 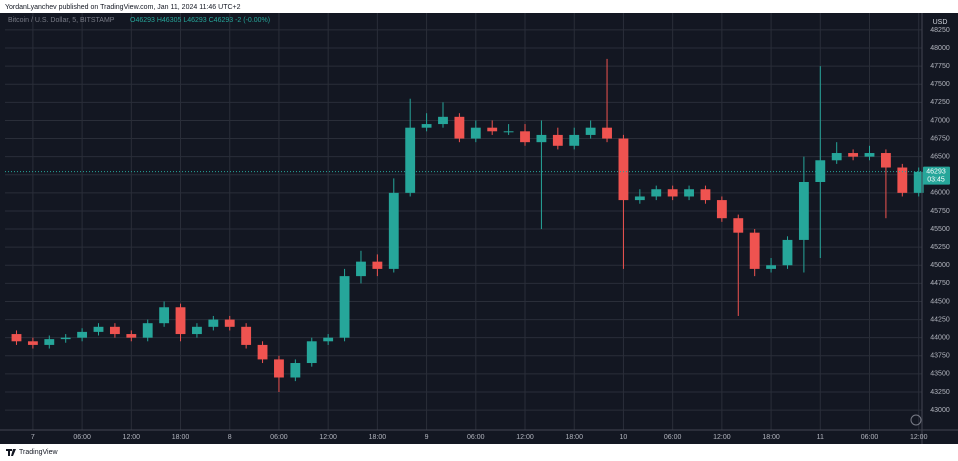 I want to click on y-tick-label: 48000, so click(x=940, y=48).